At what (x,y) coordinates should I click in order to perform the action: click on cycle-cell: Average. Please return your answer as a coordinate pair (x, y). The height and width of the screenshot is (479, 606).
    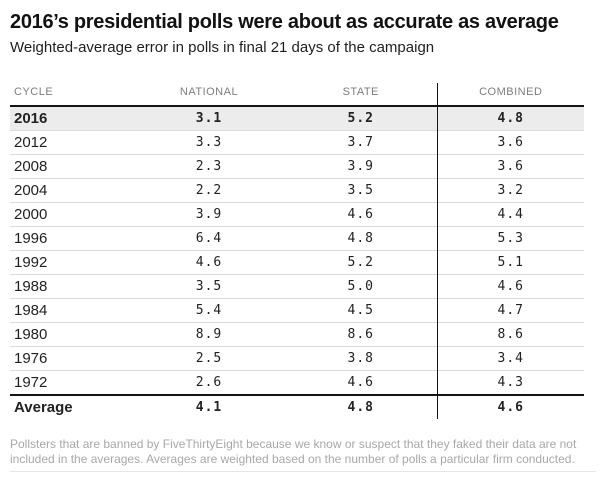
    Looking at the image, I should click on (71, 406).